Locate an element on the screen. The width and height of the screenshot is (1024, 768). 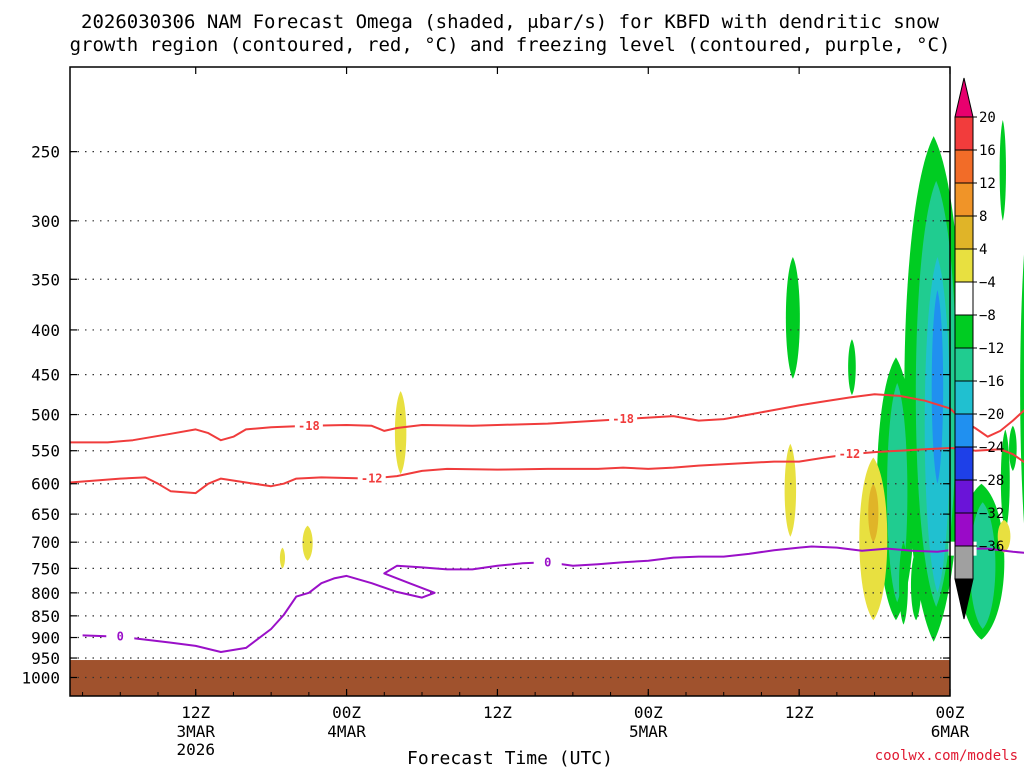
colorbar-label-5: −4 is located at coordinates (987, 283).